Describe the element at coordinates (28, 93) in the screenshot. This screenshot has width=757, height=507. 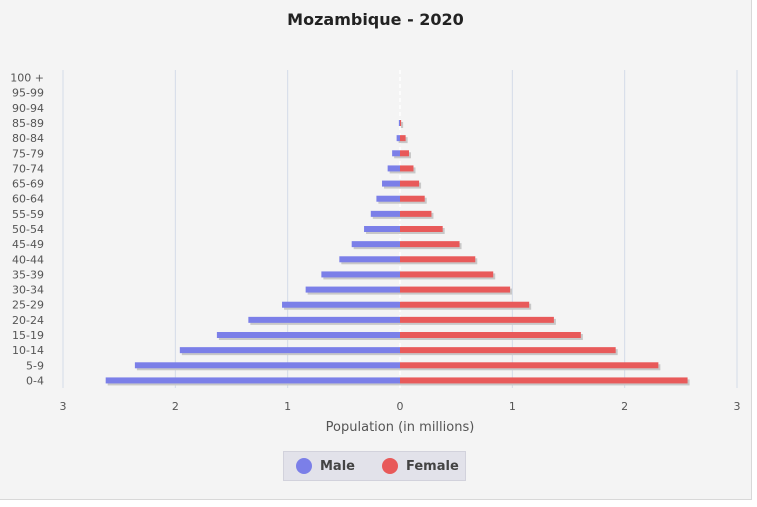
I see `age-group-label: 95-99` at that location.